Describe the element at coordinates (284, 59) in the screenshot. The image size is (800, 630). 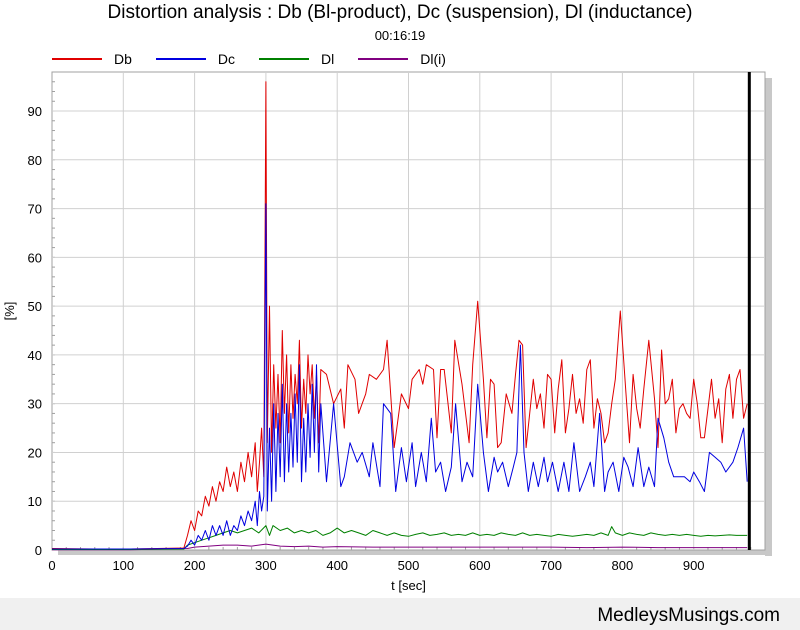
I see `legend-swatch-dl` at that location.